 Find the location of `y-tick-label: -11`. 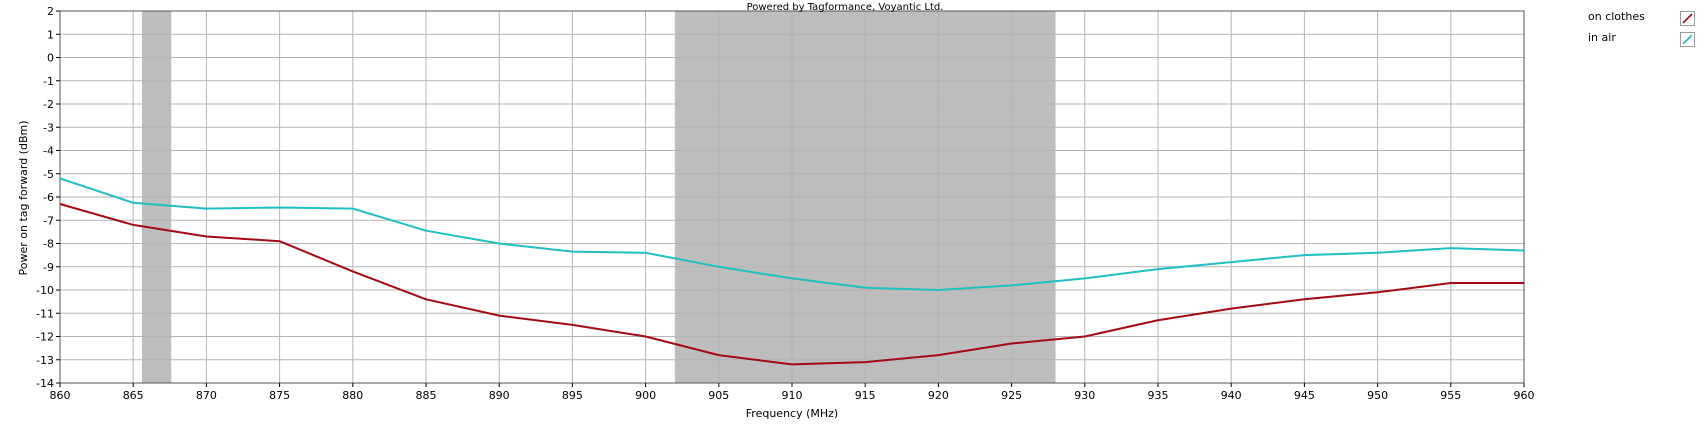

y-tick-label: -11 is located at coordinates (45, 313).